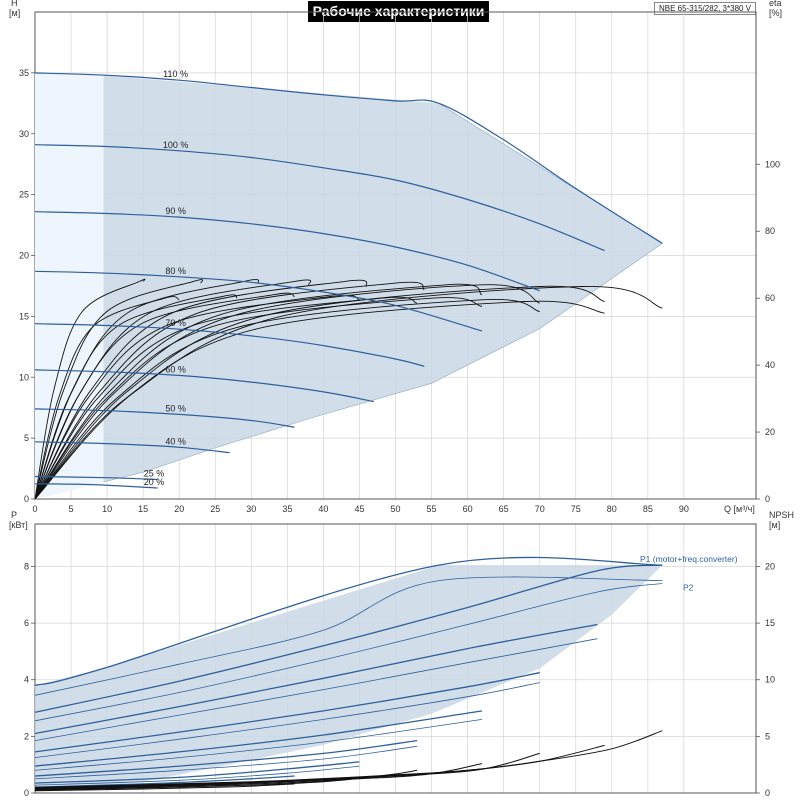 This screenshot has width=800, height=800. I want to click on x-tick-label: 45, so click(359, 509).